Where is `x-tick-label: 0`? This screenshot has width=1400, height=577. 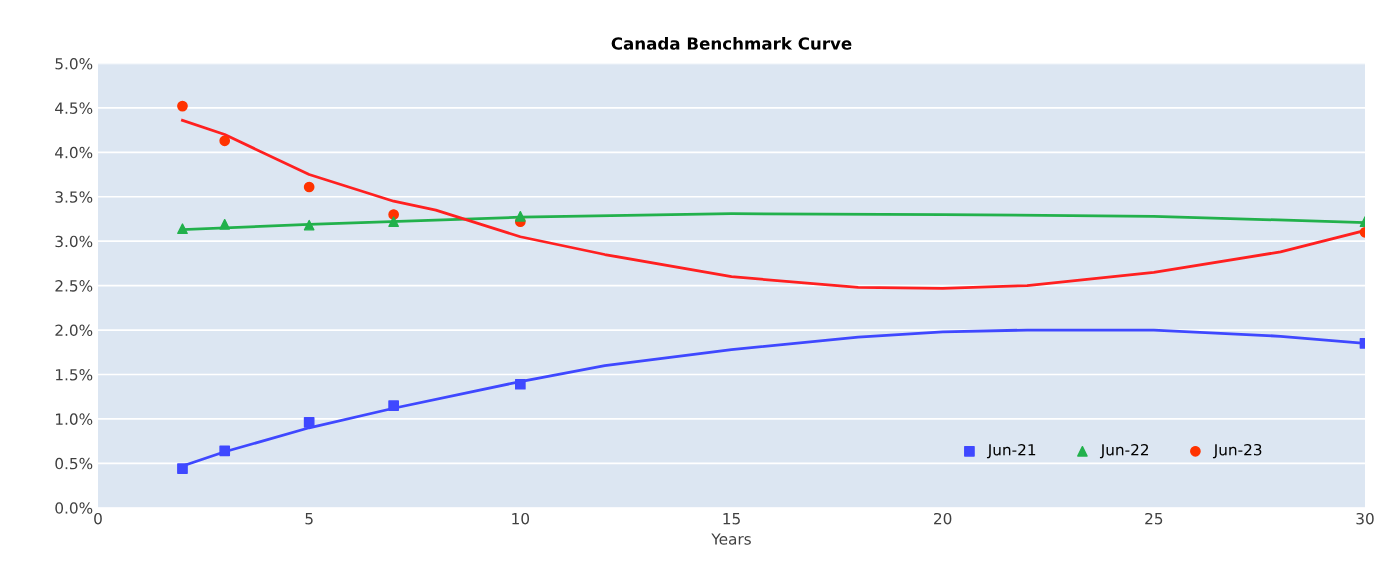 x-tick-label: 0 is located at coordinates (98, 518).